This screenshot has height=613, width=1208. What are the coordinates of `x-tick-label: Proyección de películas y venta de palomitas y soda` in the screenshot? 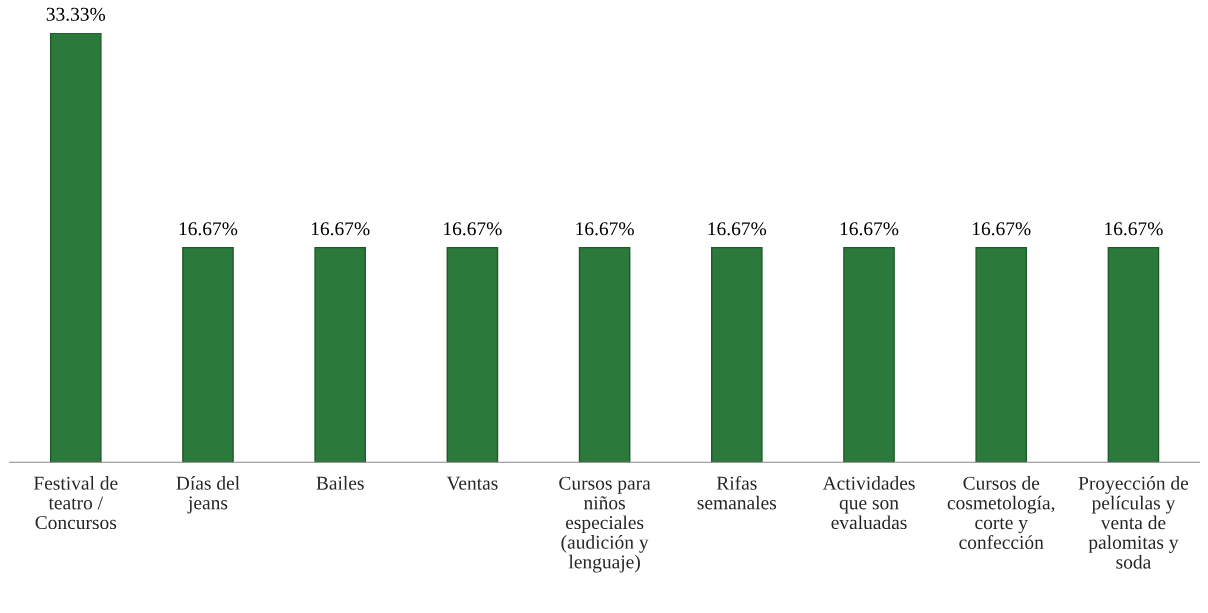 It's located at (1133, 522).